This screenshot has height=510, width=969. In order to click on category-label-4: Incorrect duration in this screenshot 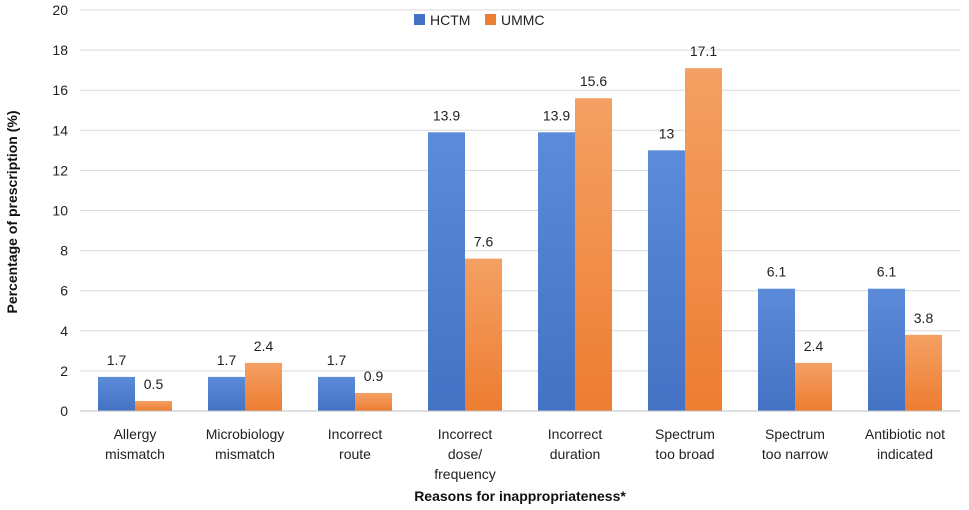, I will do `click(575, 444)`.